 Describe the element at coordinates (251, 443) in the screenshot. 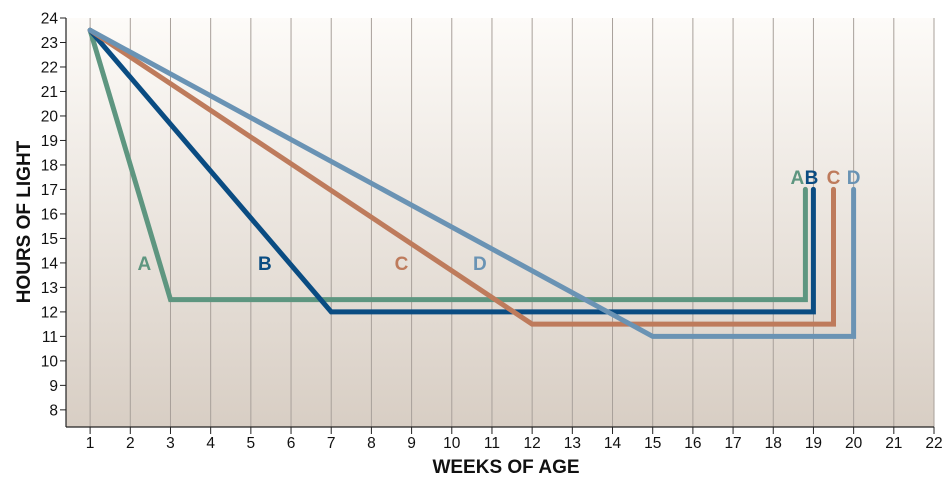

I see `x-tick-label: 5` at that location.